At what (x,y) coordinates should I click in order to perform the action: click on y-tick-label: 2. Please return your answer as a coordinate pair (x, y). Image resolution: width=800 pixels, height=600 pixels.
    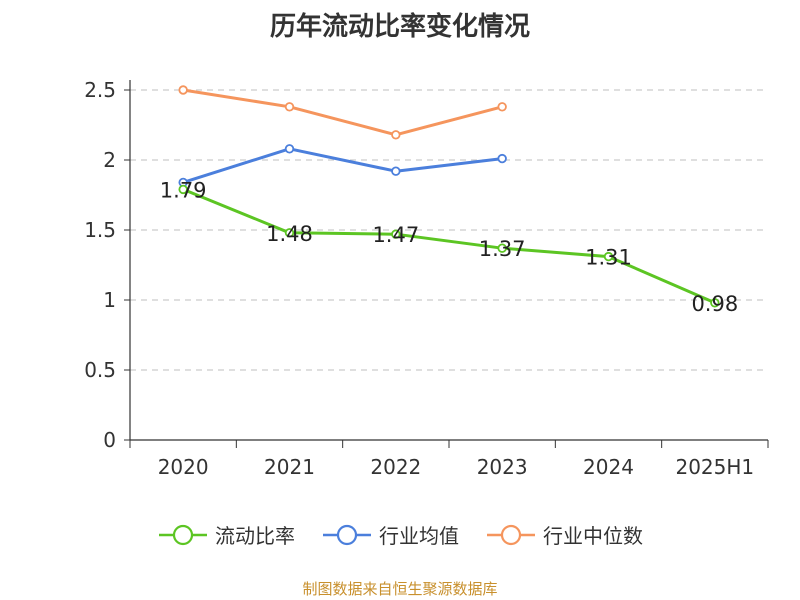
    Looking at the image, I should click on (109, 160).